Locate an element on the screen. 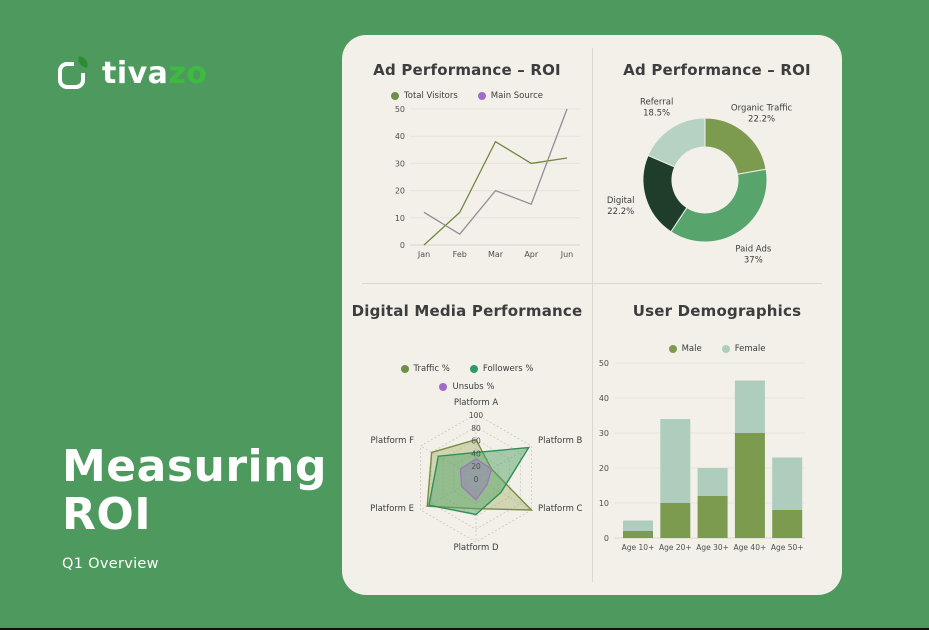  radar-series-unsubs- is located at coordinates (476, 479).